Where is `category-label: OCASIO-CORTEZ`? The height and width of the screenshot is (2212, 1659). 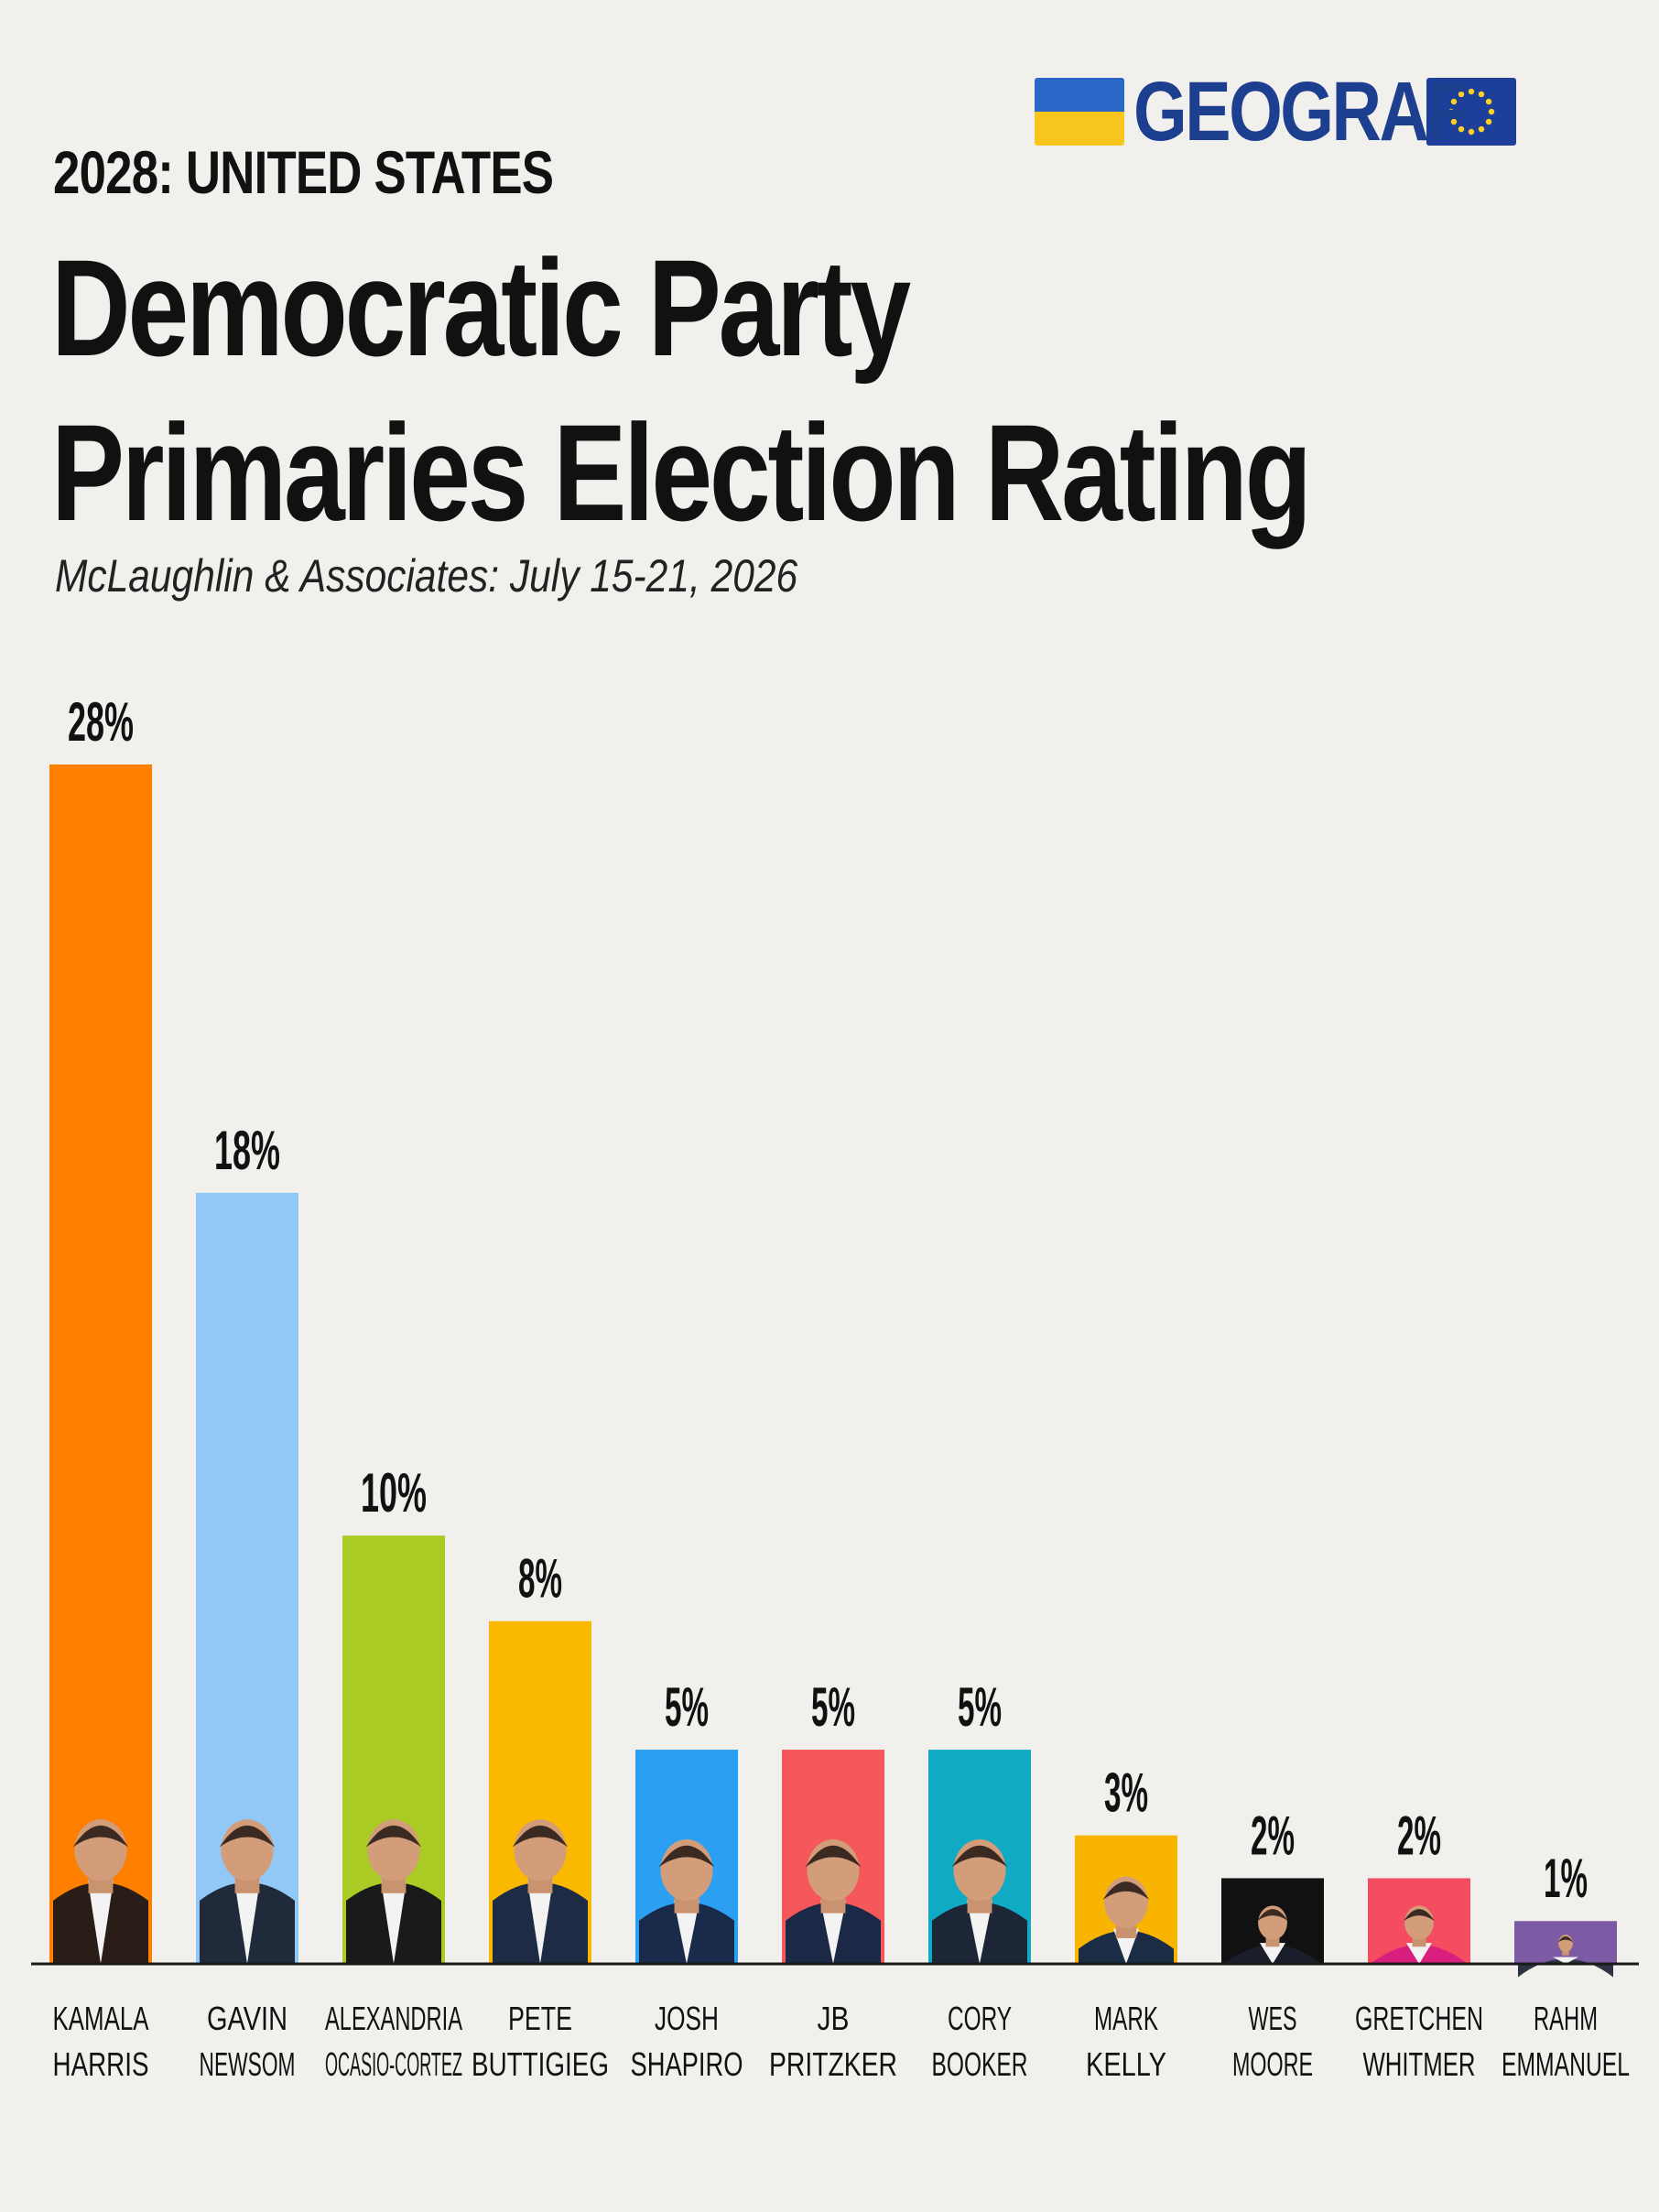
category-label: OCASIO-CORTEZ is located at coordinates (393, 2064).